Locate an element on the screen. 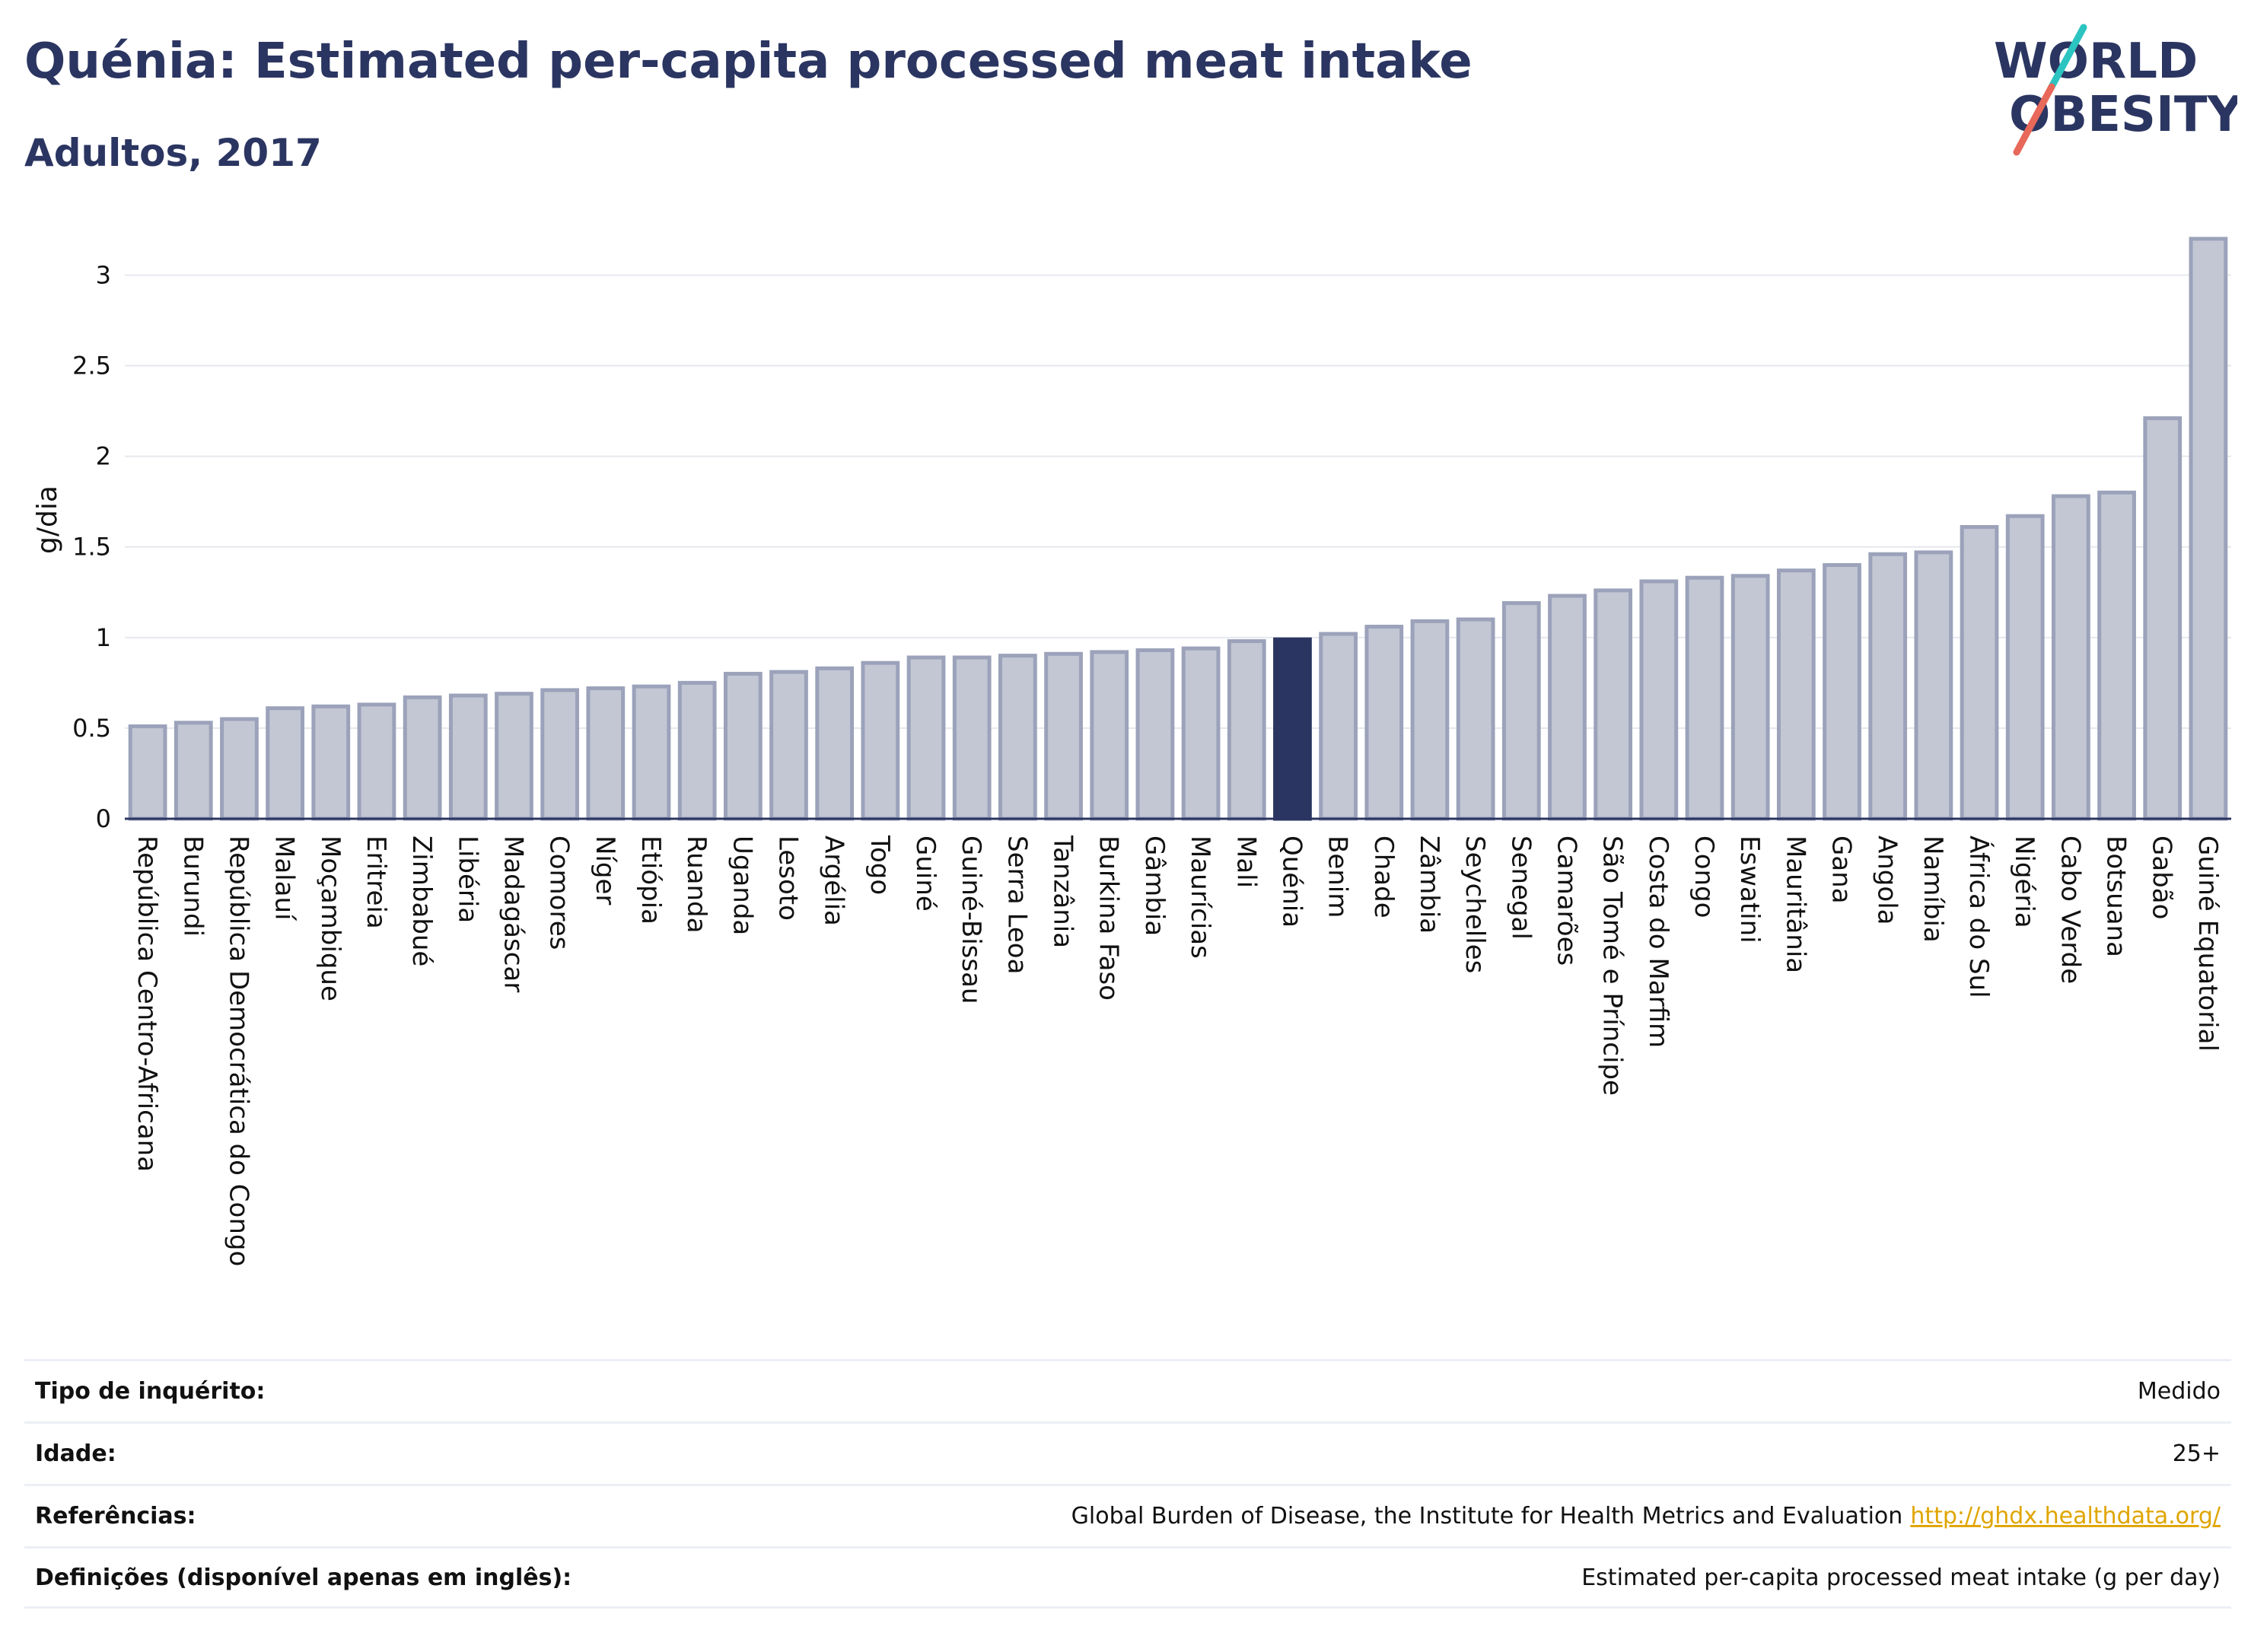  x-category-label: Etiópia is located at coordinates (650, 880).